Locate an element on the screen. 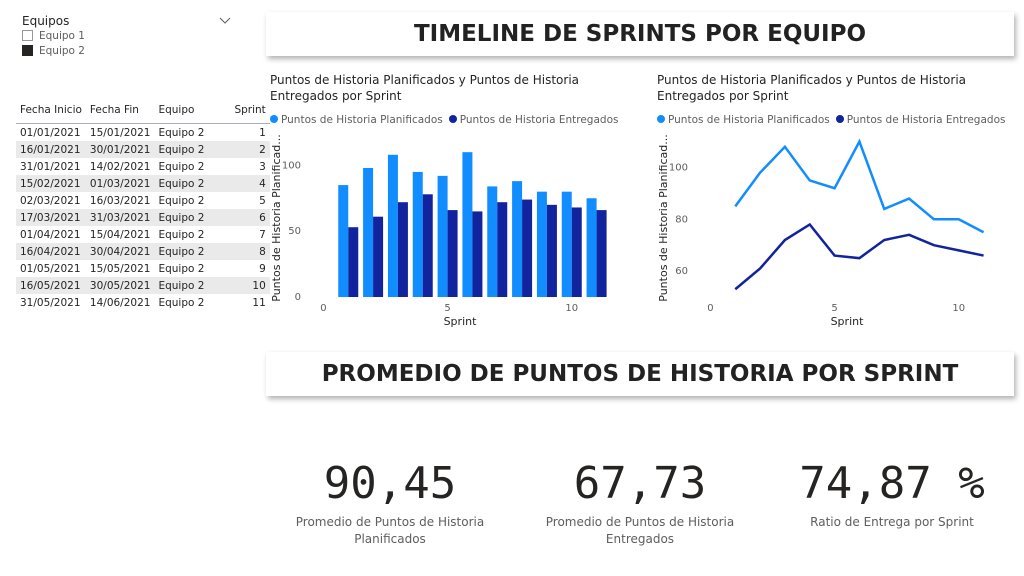 The width and height of the screenshot is (1024, 576). y-tick-label: 100 is located at coordinates (678, 167).